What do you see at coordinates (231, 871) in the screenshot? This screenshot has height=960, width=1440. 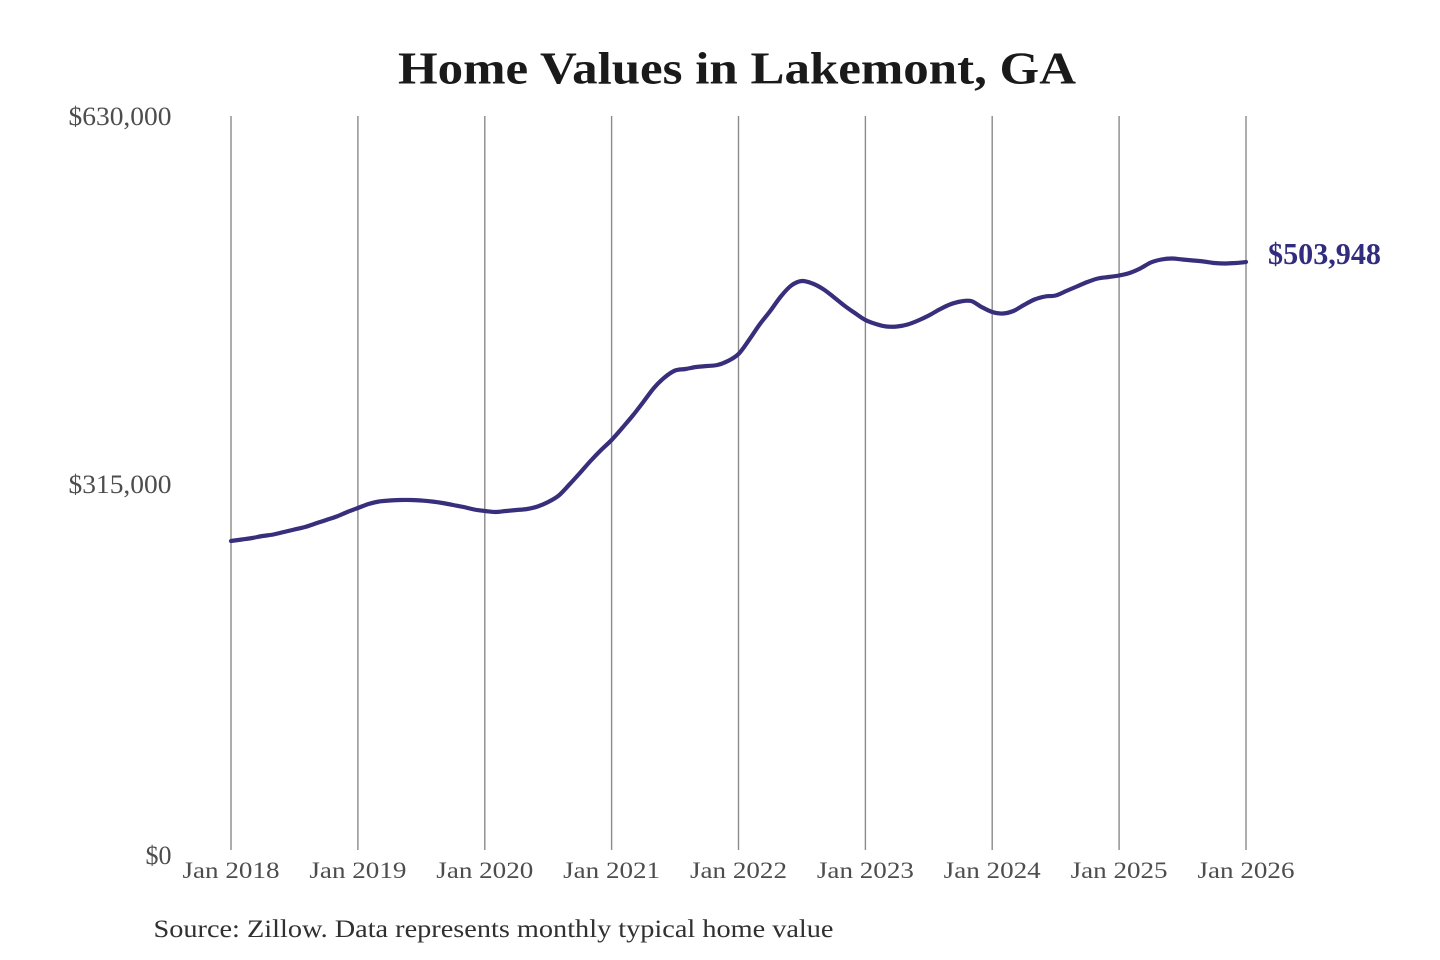 I see `svg-text: Jan 2018` at bounding box center [231, 871].